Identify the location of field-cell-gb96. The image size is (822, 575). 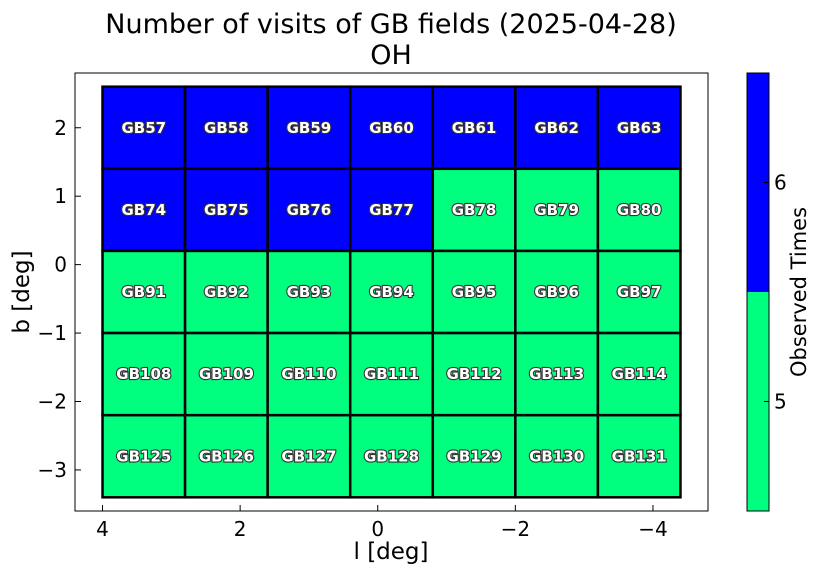
(557, 292).